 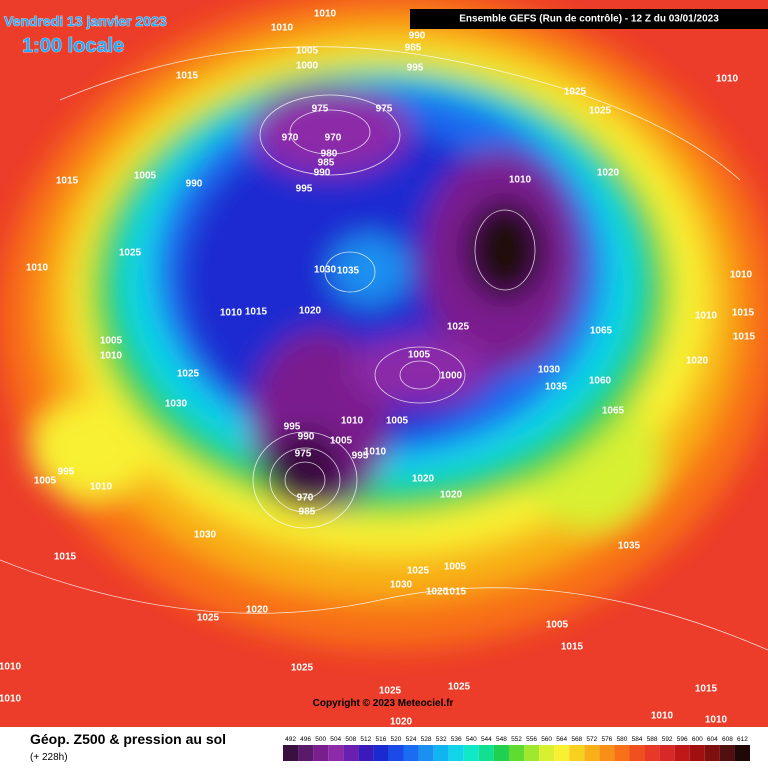 What do you see at coordinates (682, 739) in the screenshot?
I see `legend-label: 596` at bounding box center [682, 739].